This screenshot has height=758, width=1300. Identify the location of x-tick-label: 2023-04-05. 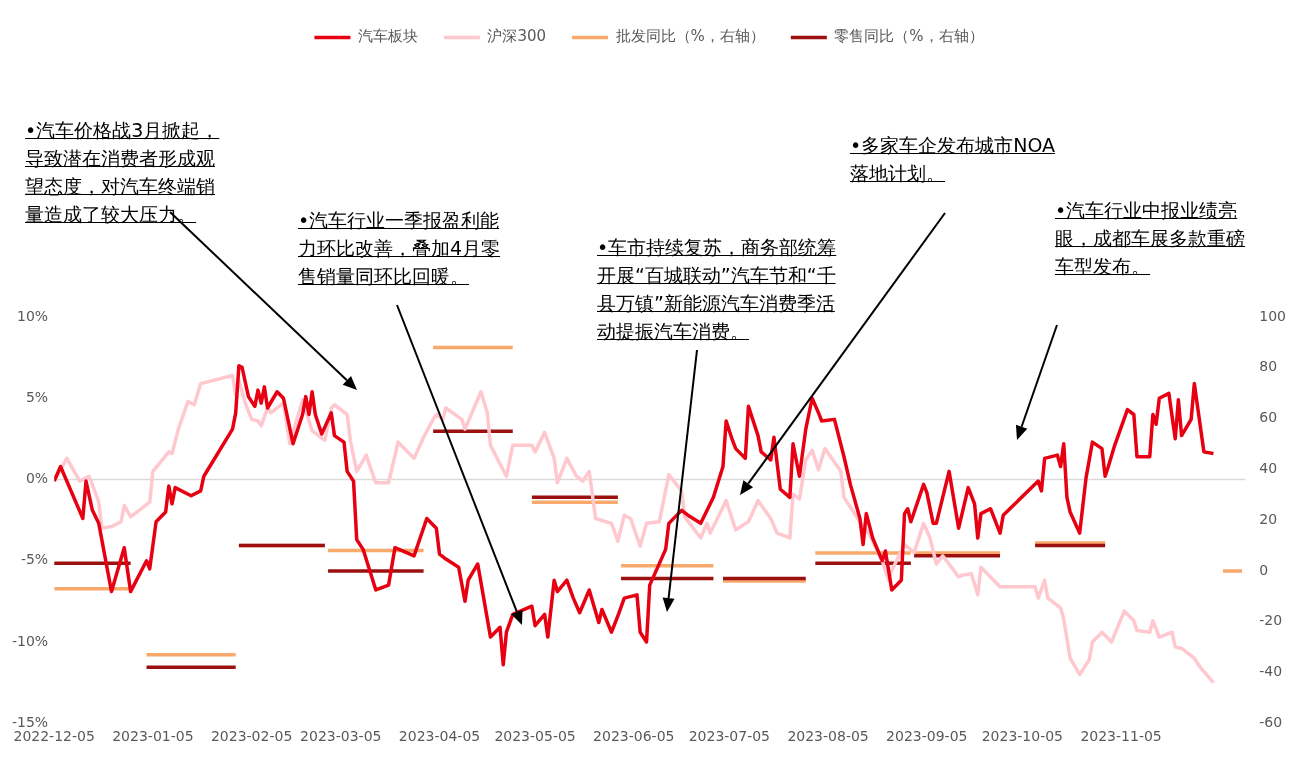
(439, 736).